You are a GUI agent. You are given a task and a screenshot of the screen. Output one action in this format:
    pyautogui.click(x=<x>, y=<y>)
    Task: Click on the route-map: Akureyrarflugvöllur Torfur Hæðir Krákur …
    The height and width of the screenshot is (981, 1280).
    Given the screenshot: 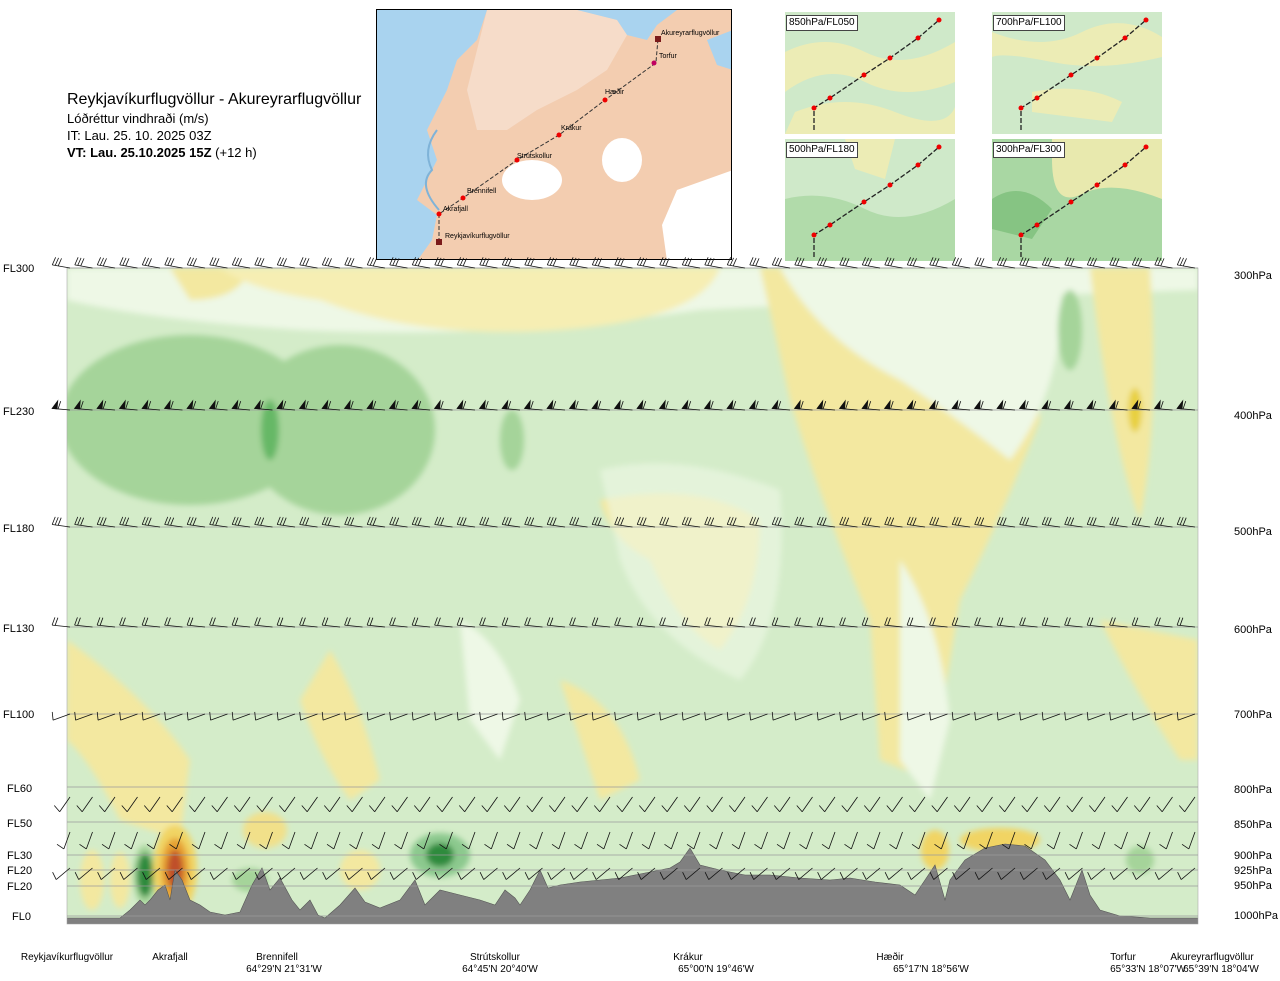 What is the action you would take?
    pyautogui.click(x=554, y=134)
    